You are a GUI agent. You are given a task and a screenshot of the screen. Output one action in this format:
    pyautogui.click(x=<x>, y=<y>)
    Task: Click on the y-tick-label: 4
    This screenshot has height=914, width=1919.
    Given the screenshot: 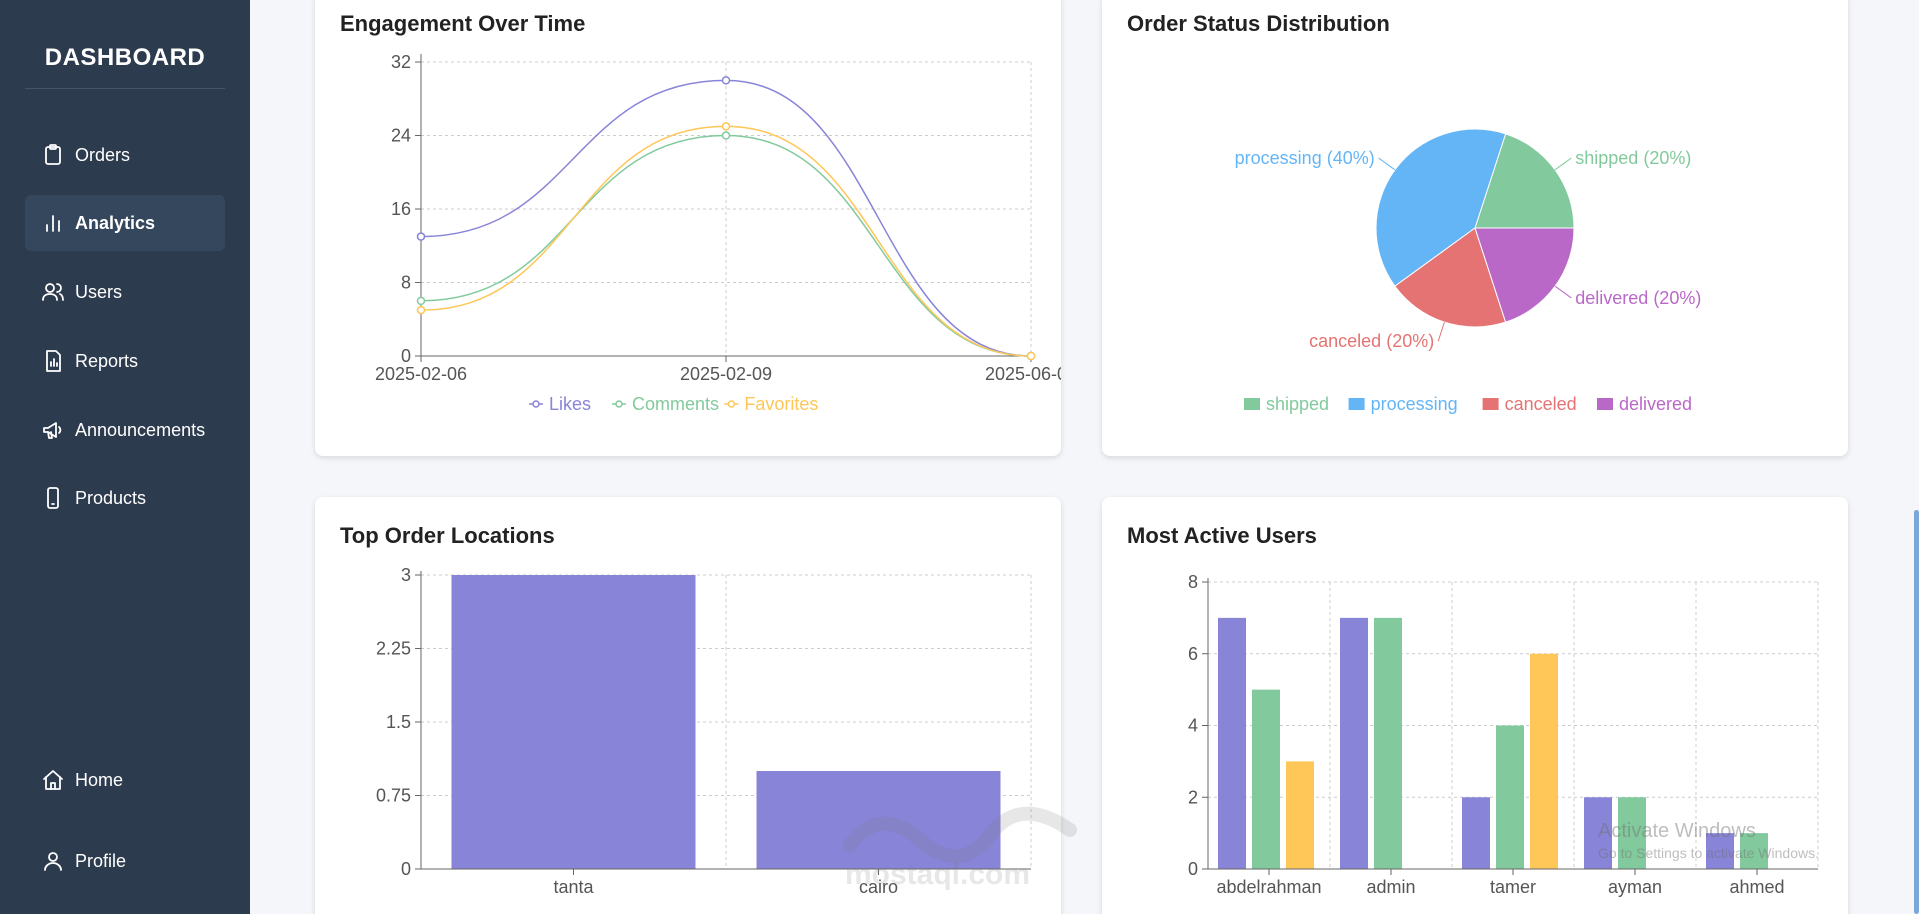 What is the action you would take?
    pyautogui.click(x=1193, y=726)
    